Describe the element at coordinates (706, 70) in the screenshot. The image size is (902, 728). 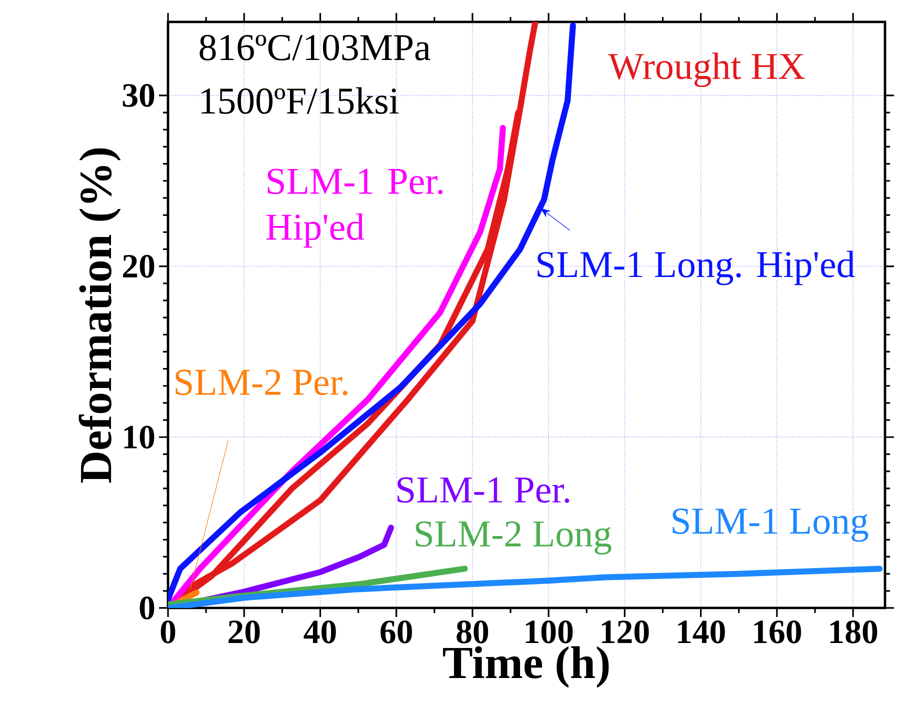
I see `text: Wrought HX` at that location.